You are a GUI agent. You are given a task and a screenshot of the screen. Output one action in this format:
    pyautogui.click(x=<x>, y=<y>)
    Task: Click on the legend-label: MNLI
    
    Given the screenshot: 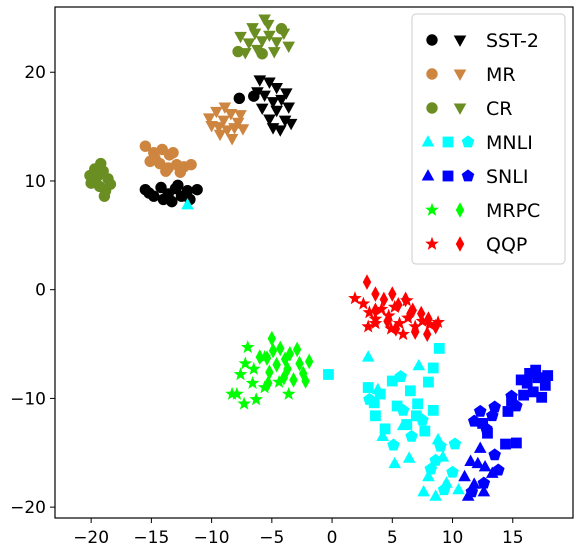 What is the action you would take?
    pyautogui.click(x=509, y=143)
    